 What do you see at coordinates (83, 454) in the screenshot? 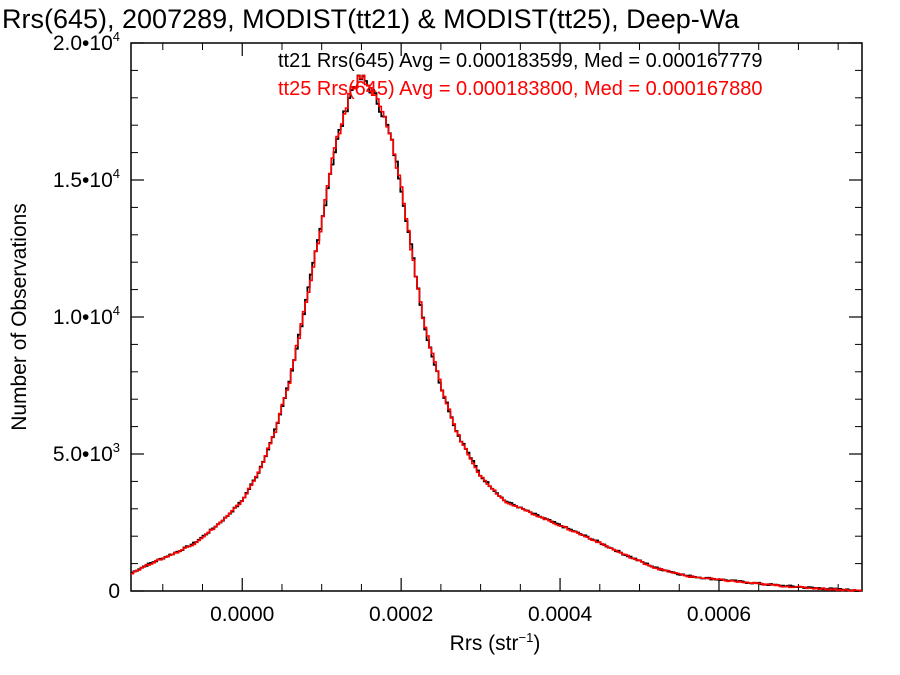
I see `y-tick-mantissa: 5.0•10` at bounding box center [83, 454].